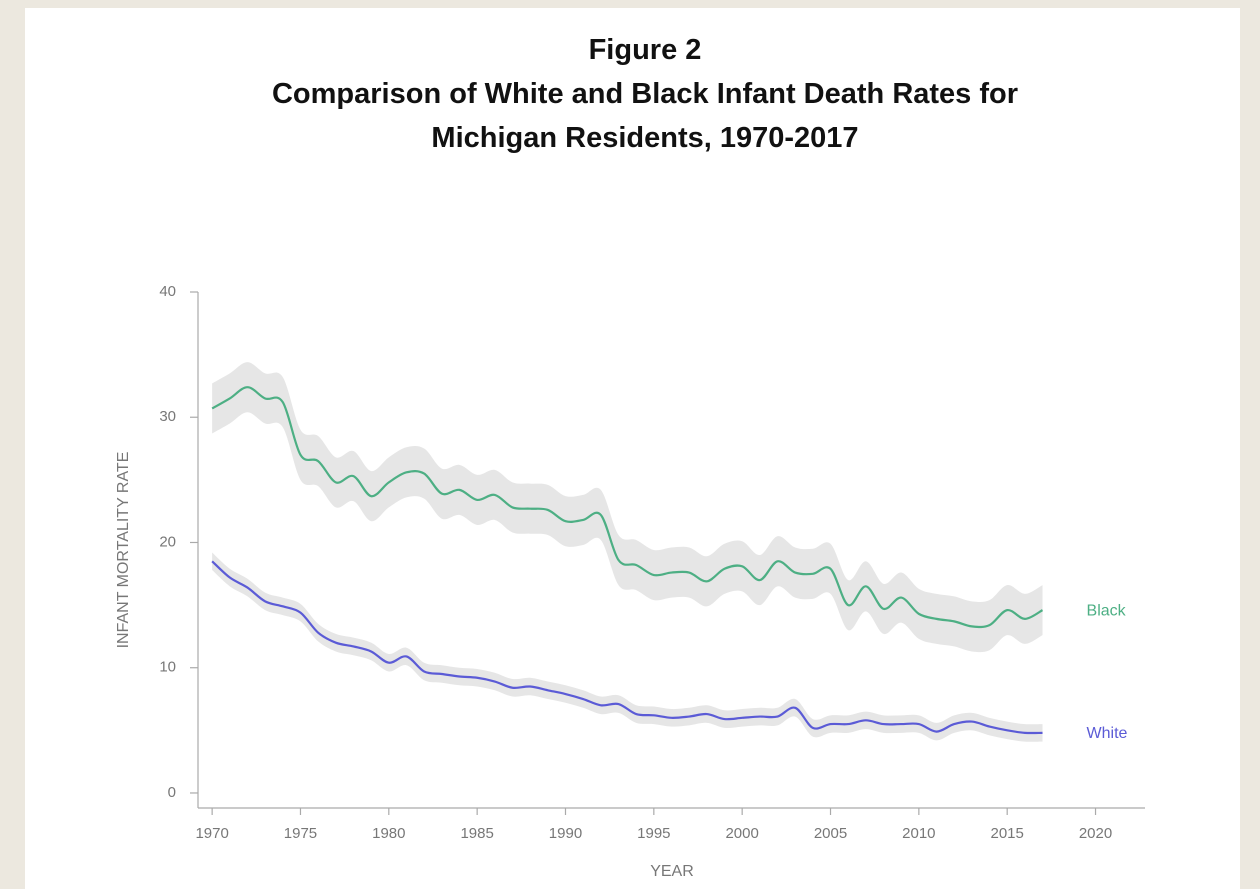  I want to click on series-label: Black, so click(1107, 610).